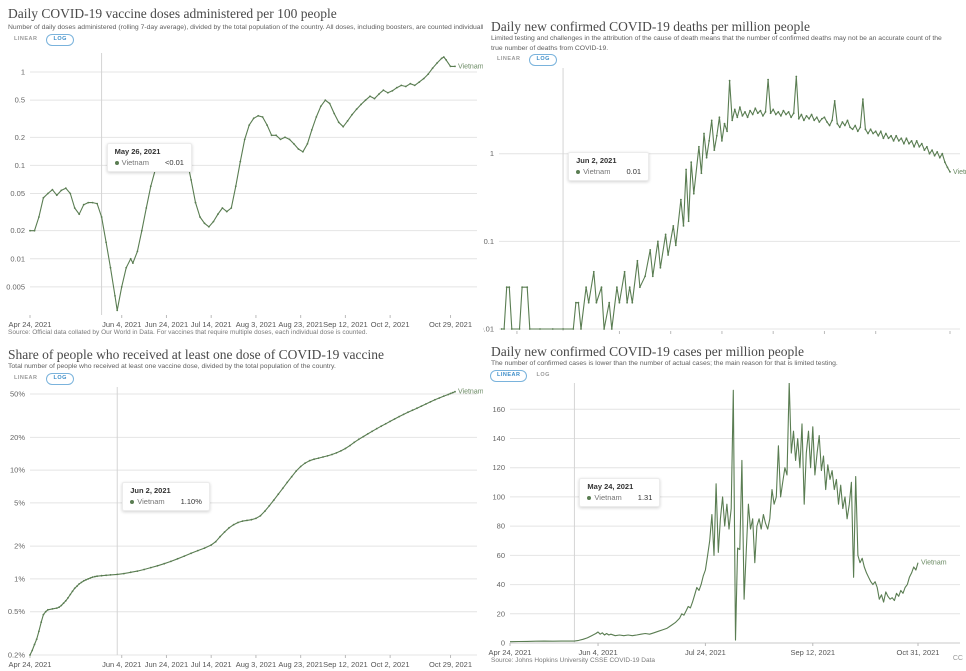  Describe the element at coordinates (17, 230) in the screenshot. I see `svg-text: 0.02` at that location.